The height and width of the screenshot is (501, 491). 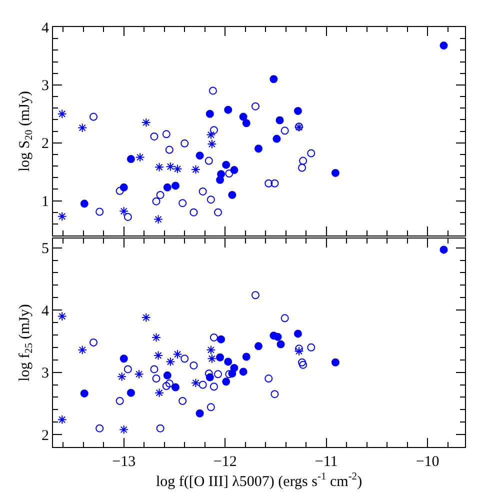 What do you see at coordinates (326, 462) in the screenshot?
I see `x-tick-label: −11` at bounding box center [326, 462].